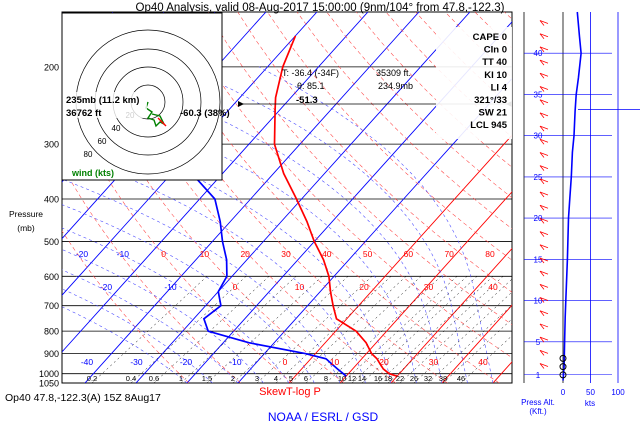 The width and height of the screenshot is (640, 427). Describe the element at coordinates (414, 378) in the screenshot. I see `mixing-ratio-label: 26` at that location.